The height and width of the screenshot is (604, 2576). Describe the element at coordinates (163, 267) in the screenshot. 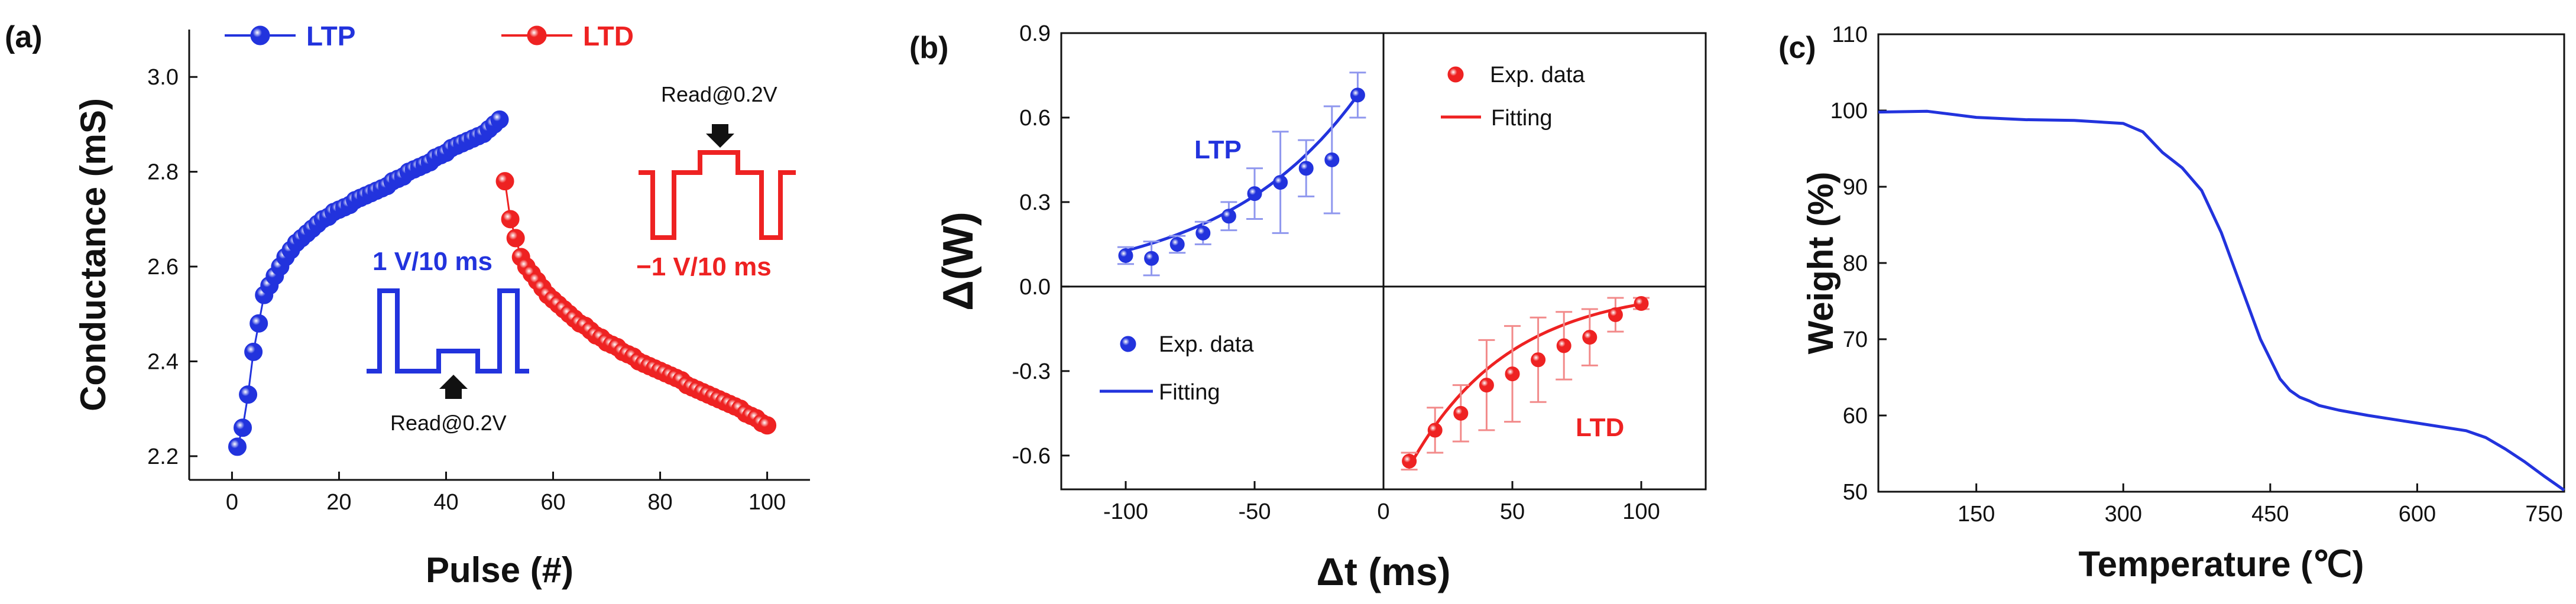

I see `y-tick-label: 2.6` at that location.